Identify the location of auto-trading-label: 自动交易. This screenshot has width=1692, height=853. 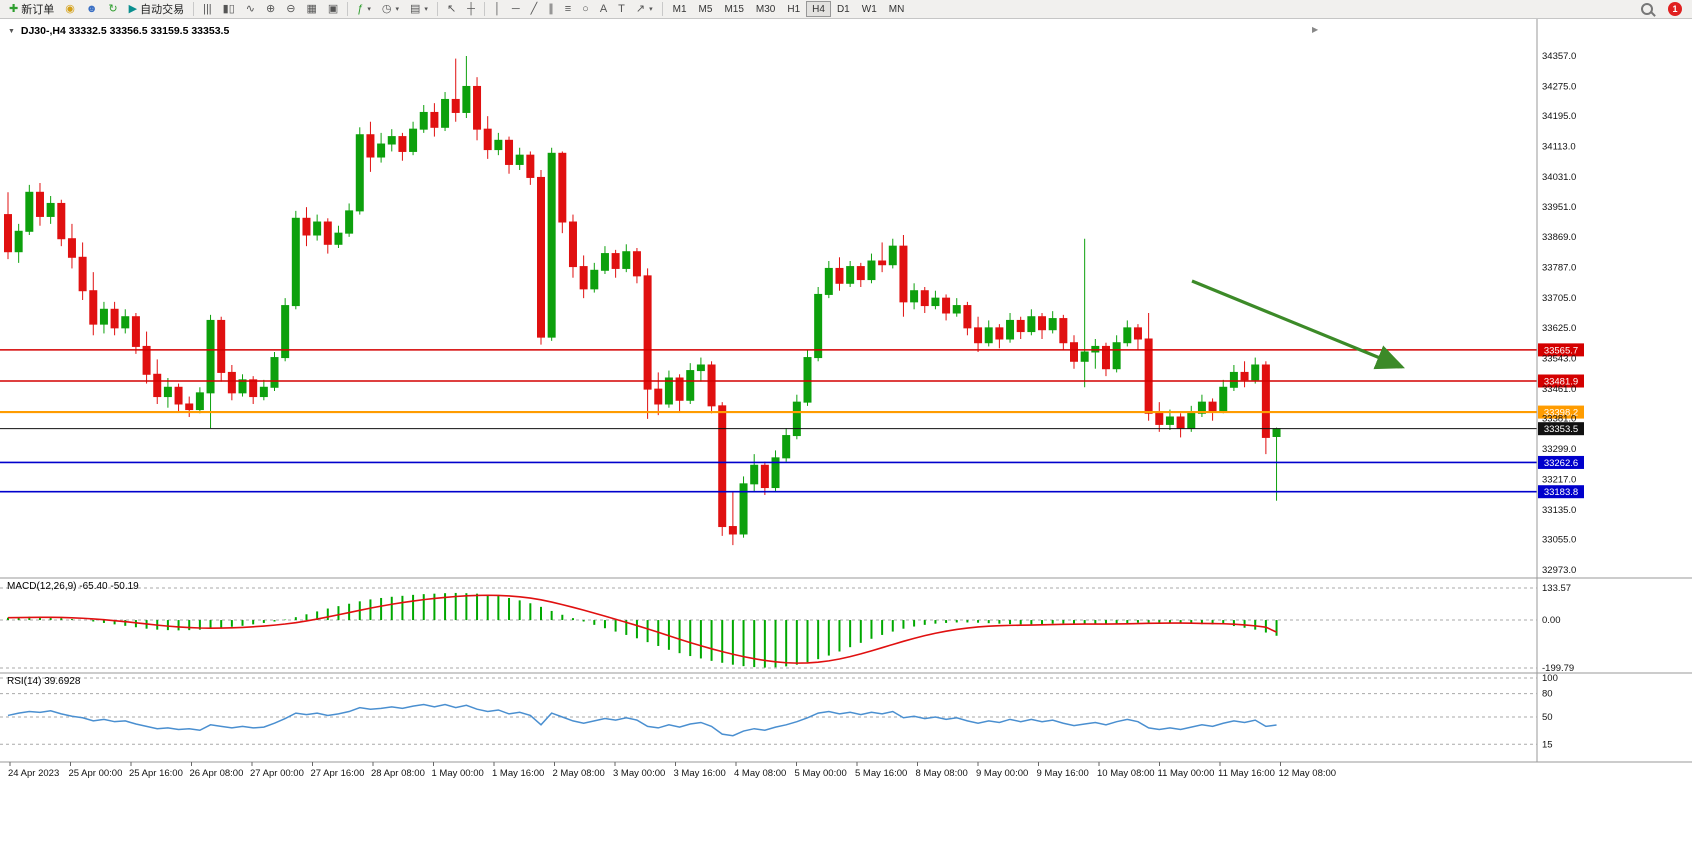
(162, 10).